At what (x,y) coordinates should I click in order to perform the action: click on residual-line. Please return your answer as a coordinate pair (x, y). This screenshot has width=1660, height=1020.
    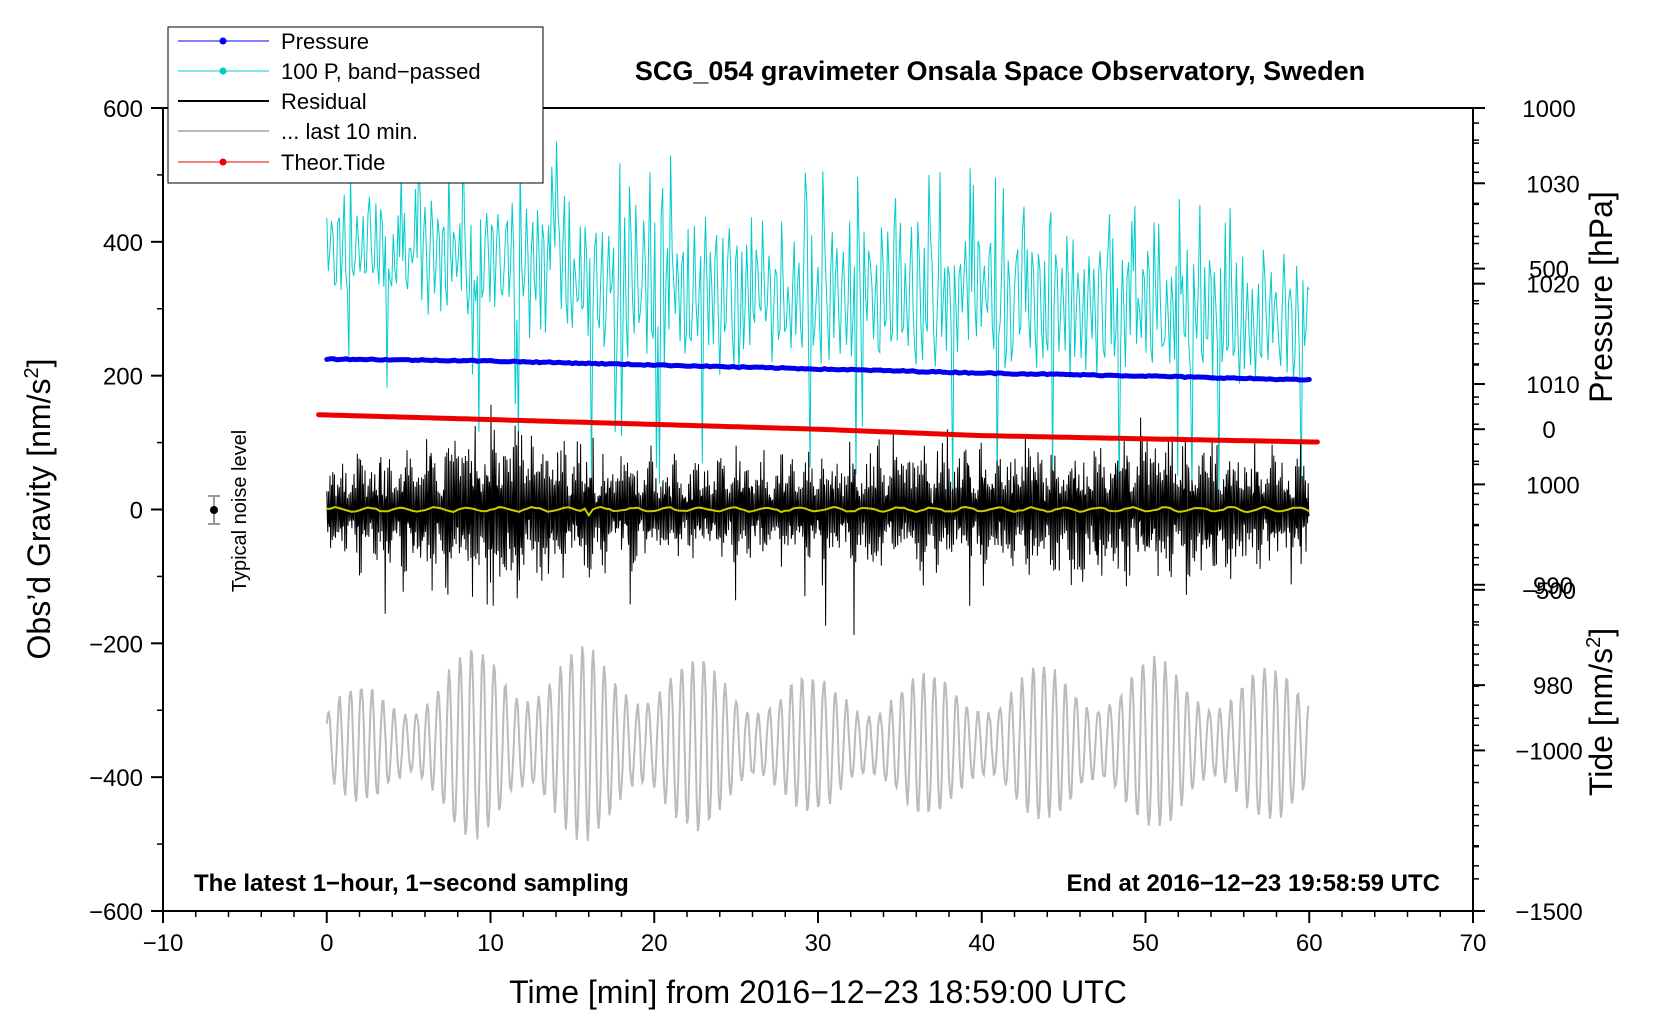
    Looking at the image, I should click on (818, 520).